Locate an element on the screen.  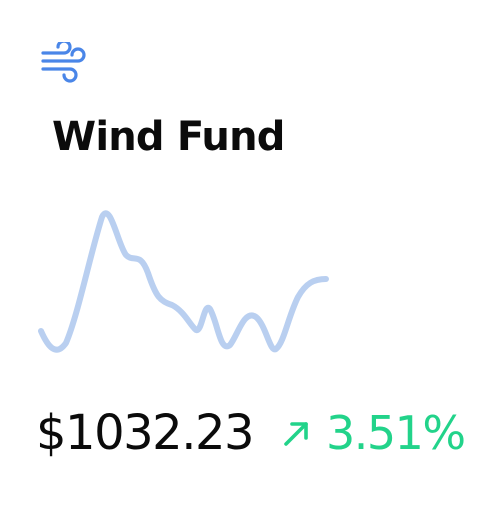
price-change: 3.51% is located at coordinates (373, 433).